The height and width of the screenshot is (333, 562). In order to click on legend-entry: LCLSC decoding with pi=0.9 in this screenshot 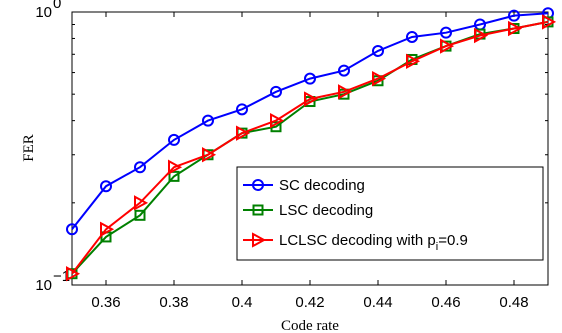, I will do `click(355, 242)`.